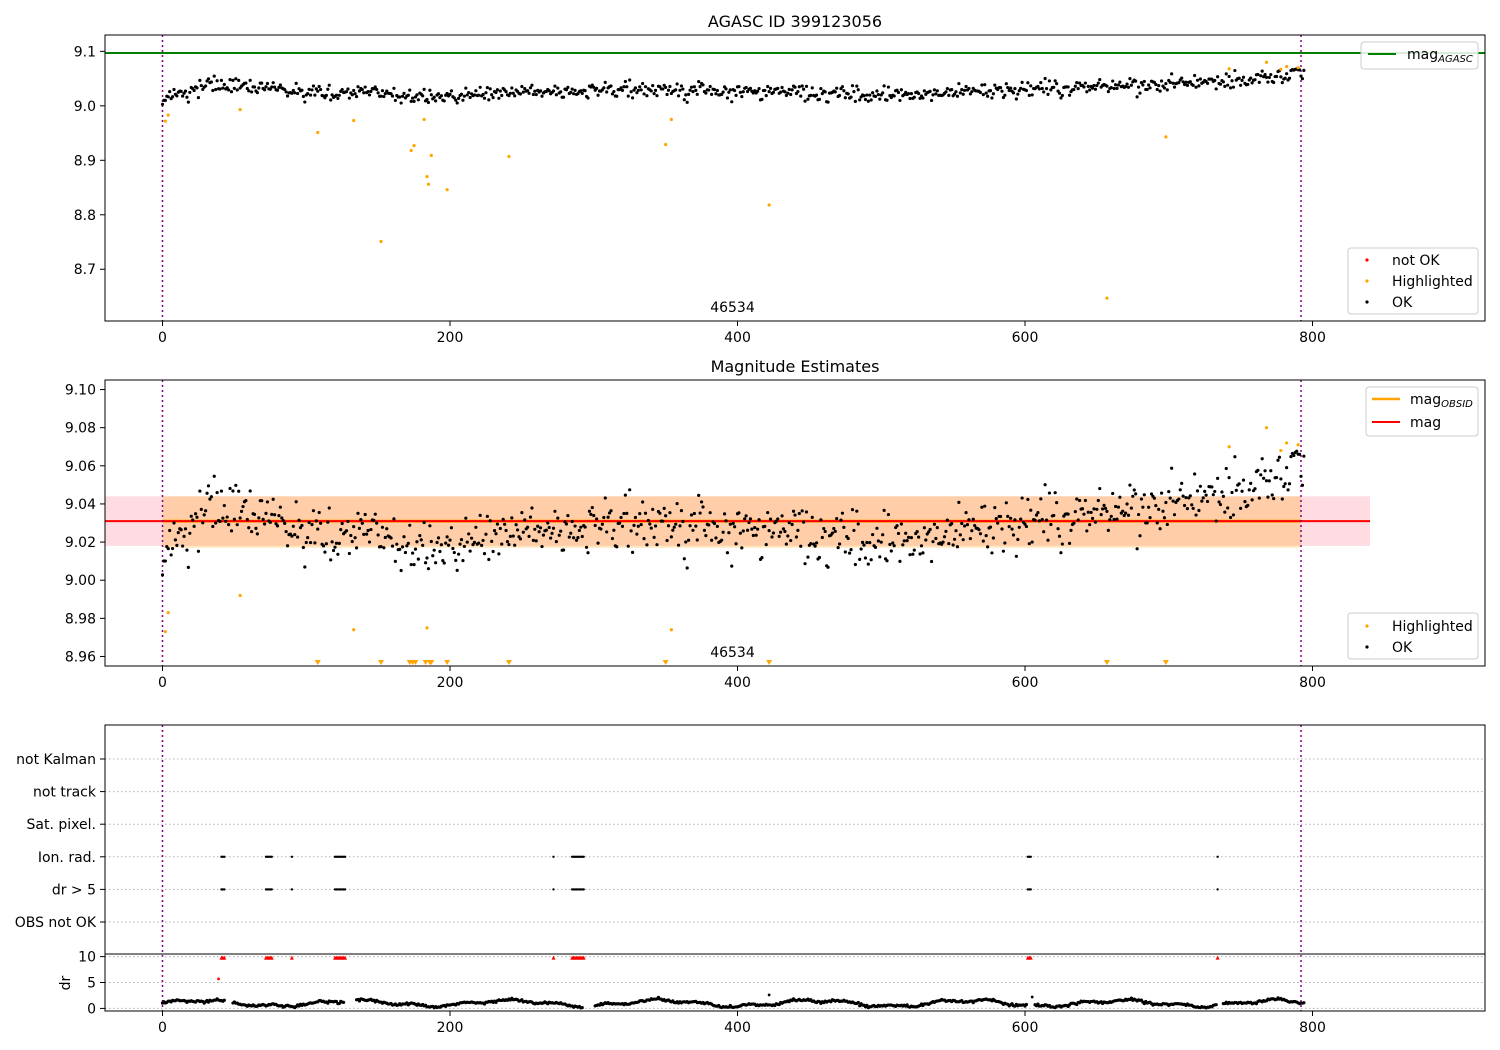  I want to click on y-tick-label: 9.0, so click(85, 107).